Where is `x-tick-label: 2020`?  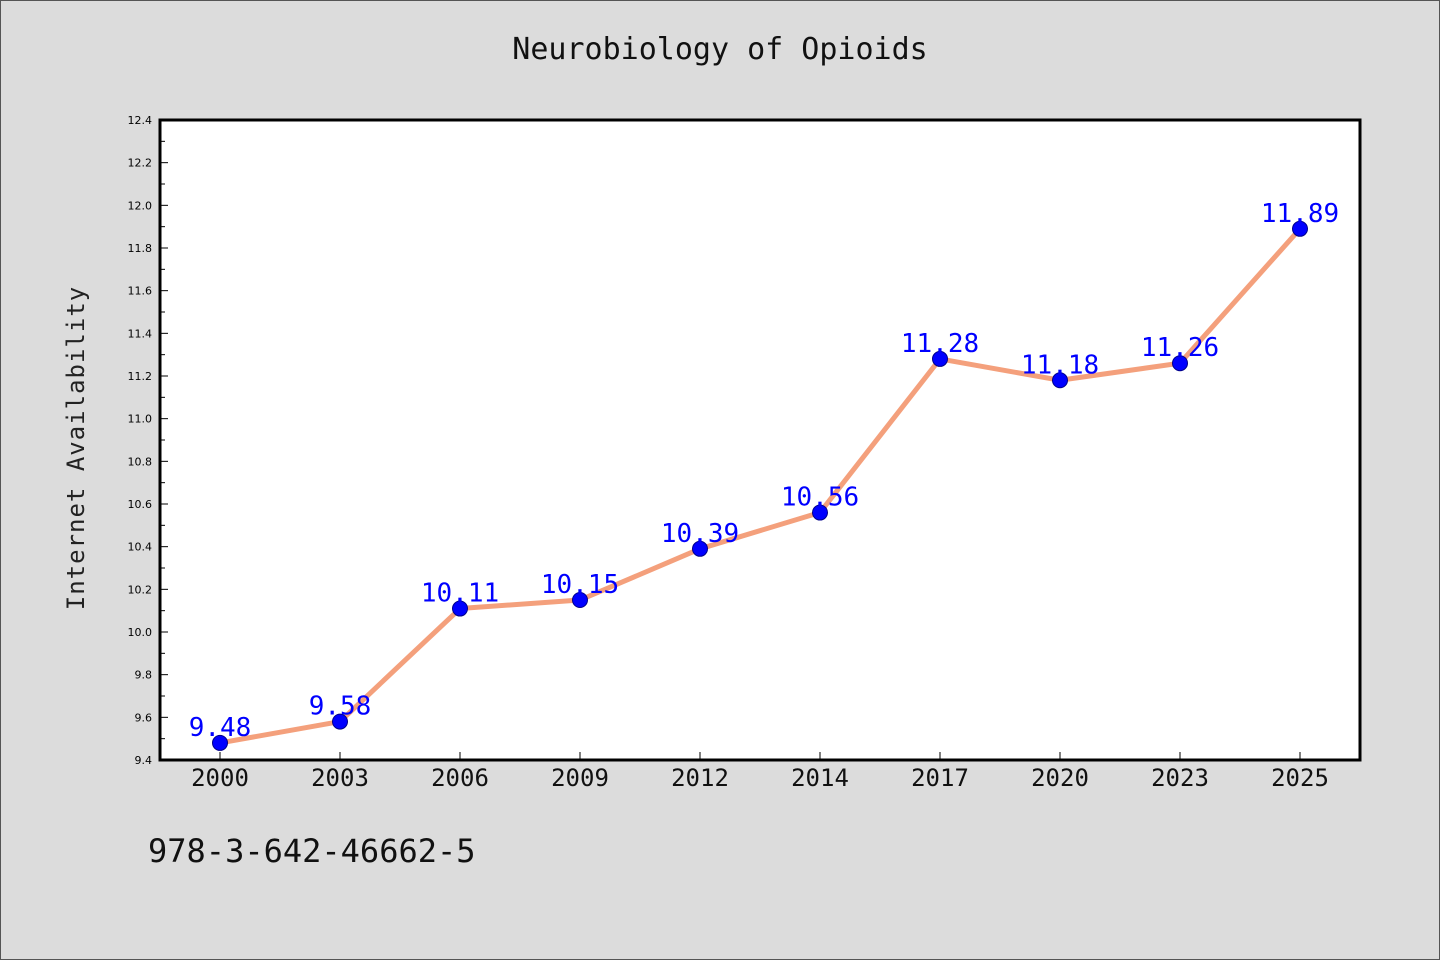 x-tick-label: 2020 is located at coordinates (1060, 778).